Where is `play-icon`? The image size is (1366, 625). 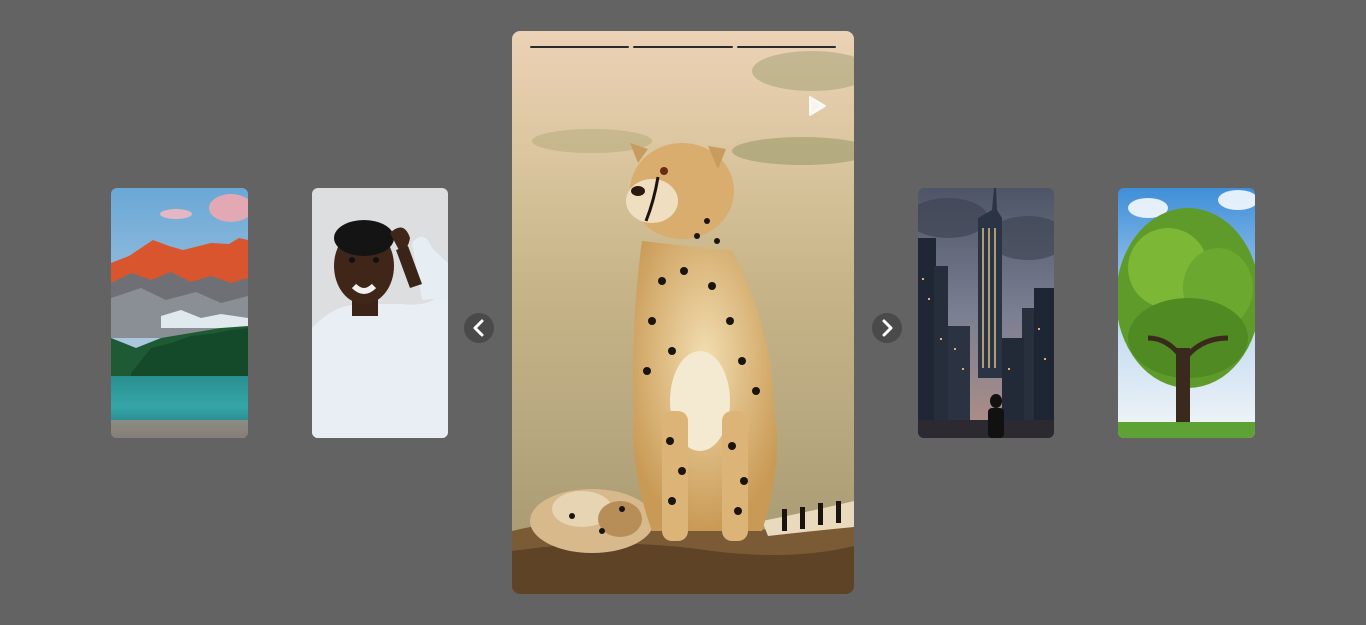
play-icon is located at coordinates (817, 106).